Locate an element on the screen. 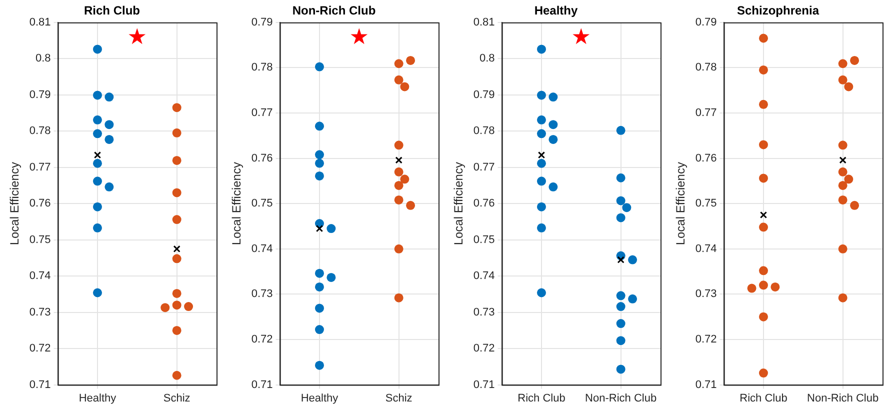  chart-title: Rich Club is located at coordinates (112, 11).